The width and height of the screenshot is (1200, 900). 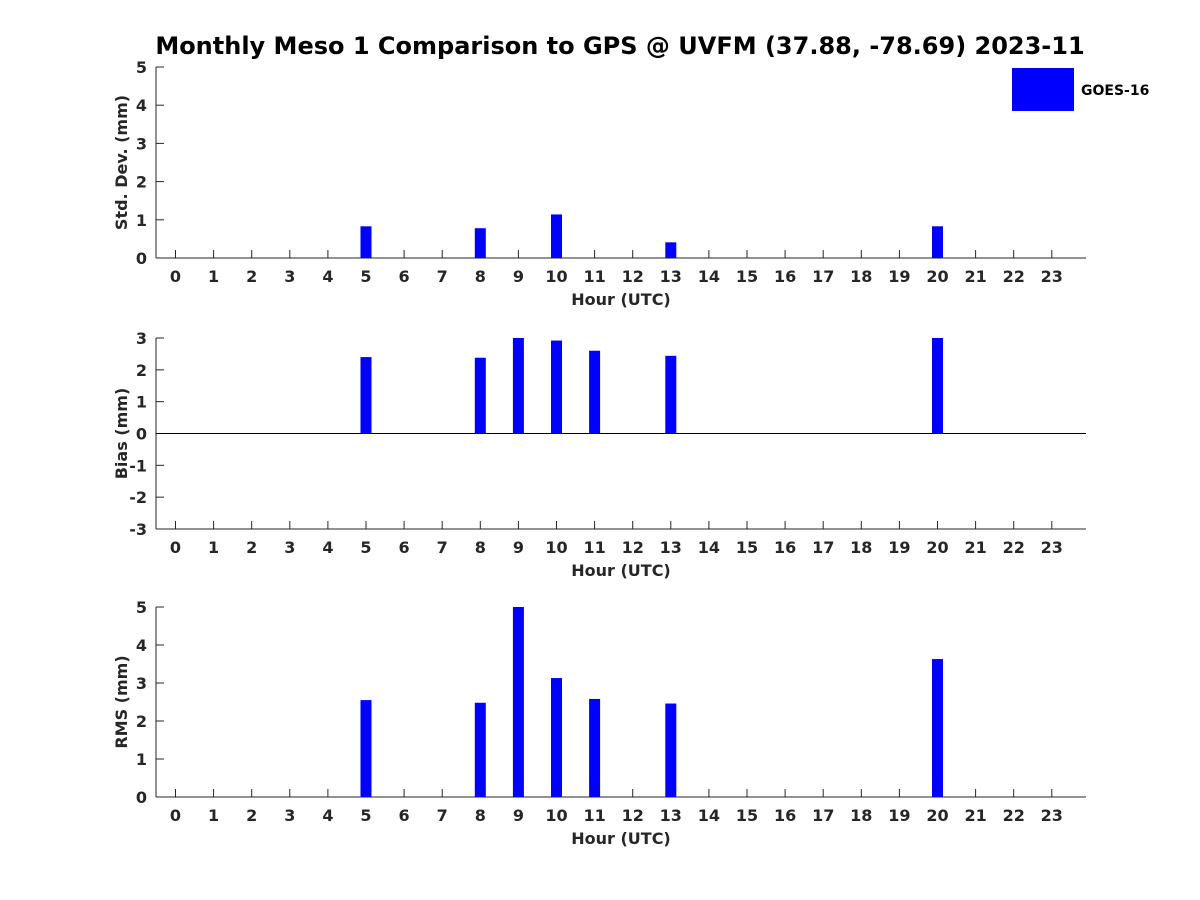 I want to click on y-axis-label: Bias (mm), so click(x=121, y=434).